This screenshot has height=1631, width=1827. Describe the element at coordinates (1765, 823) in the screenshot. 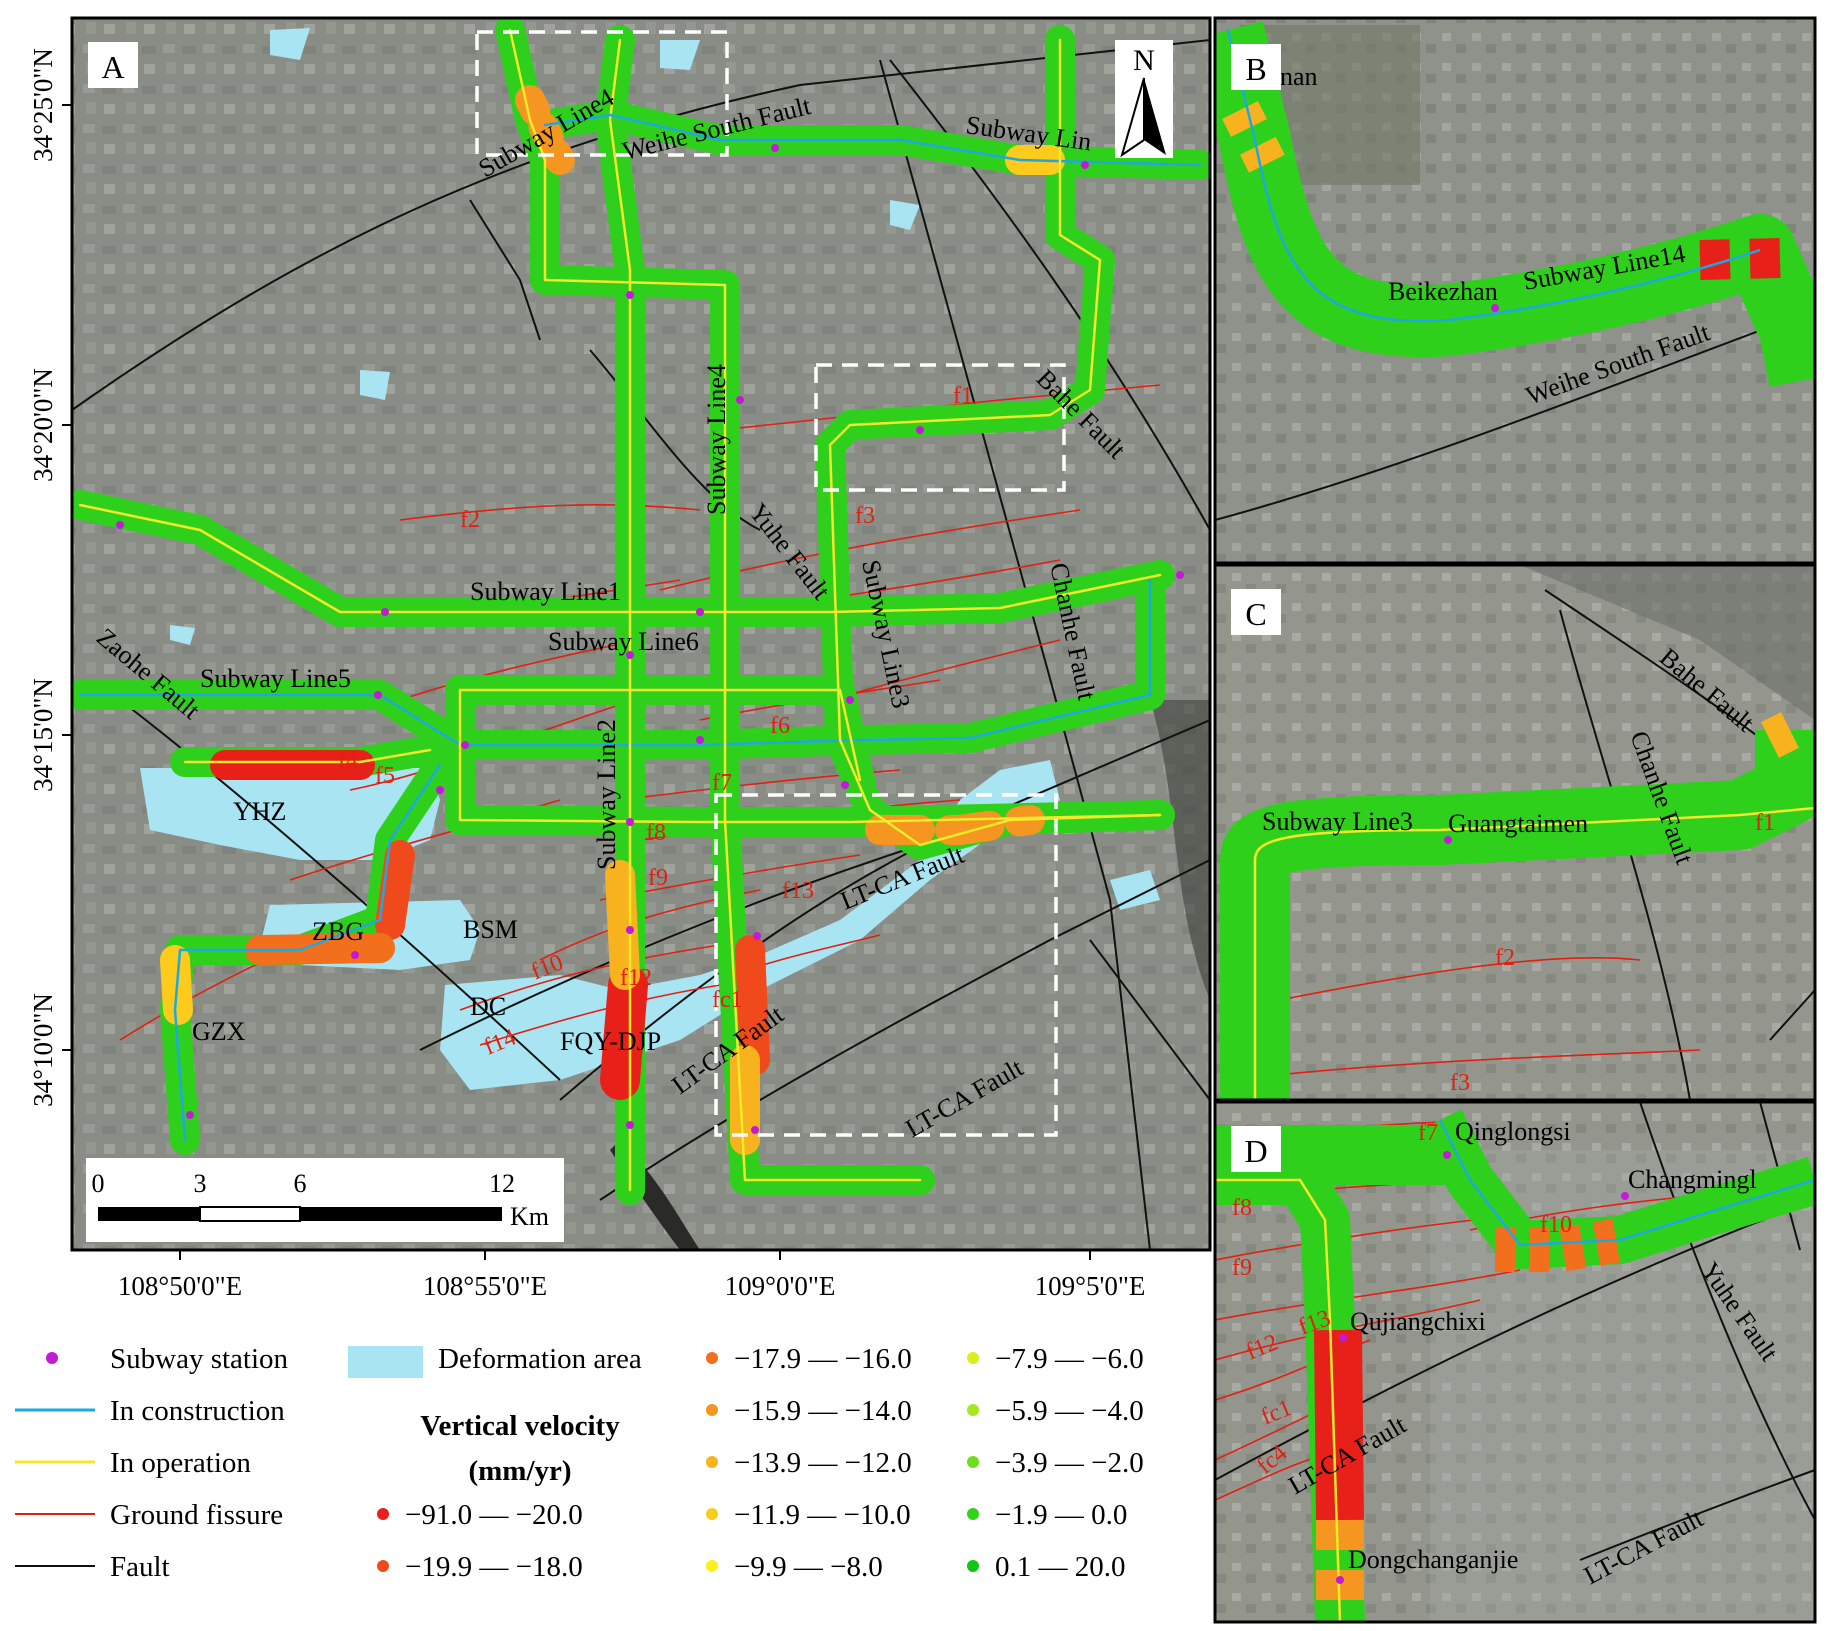

I see `label-f1-c: f1` at that location.